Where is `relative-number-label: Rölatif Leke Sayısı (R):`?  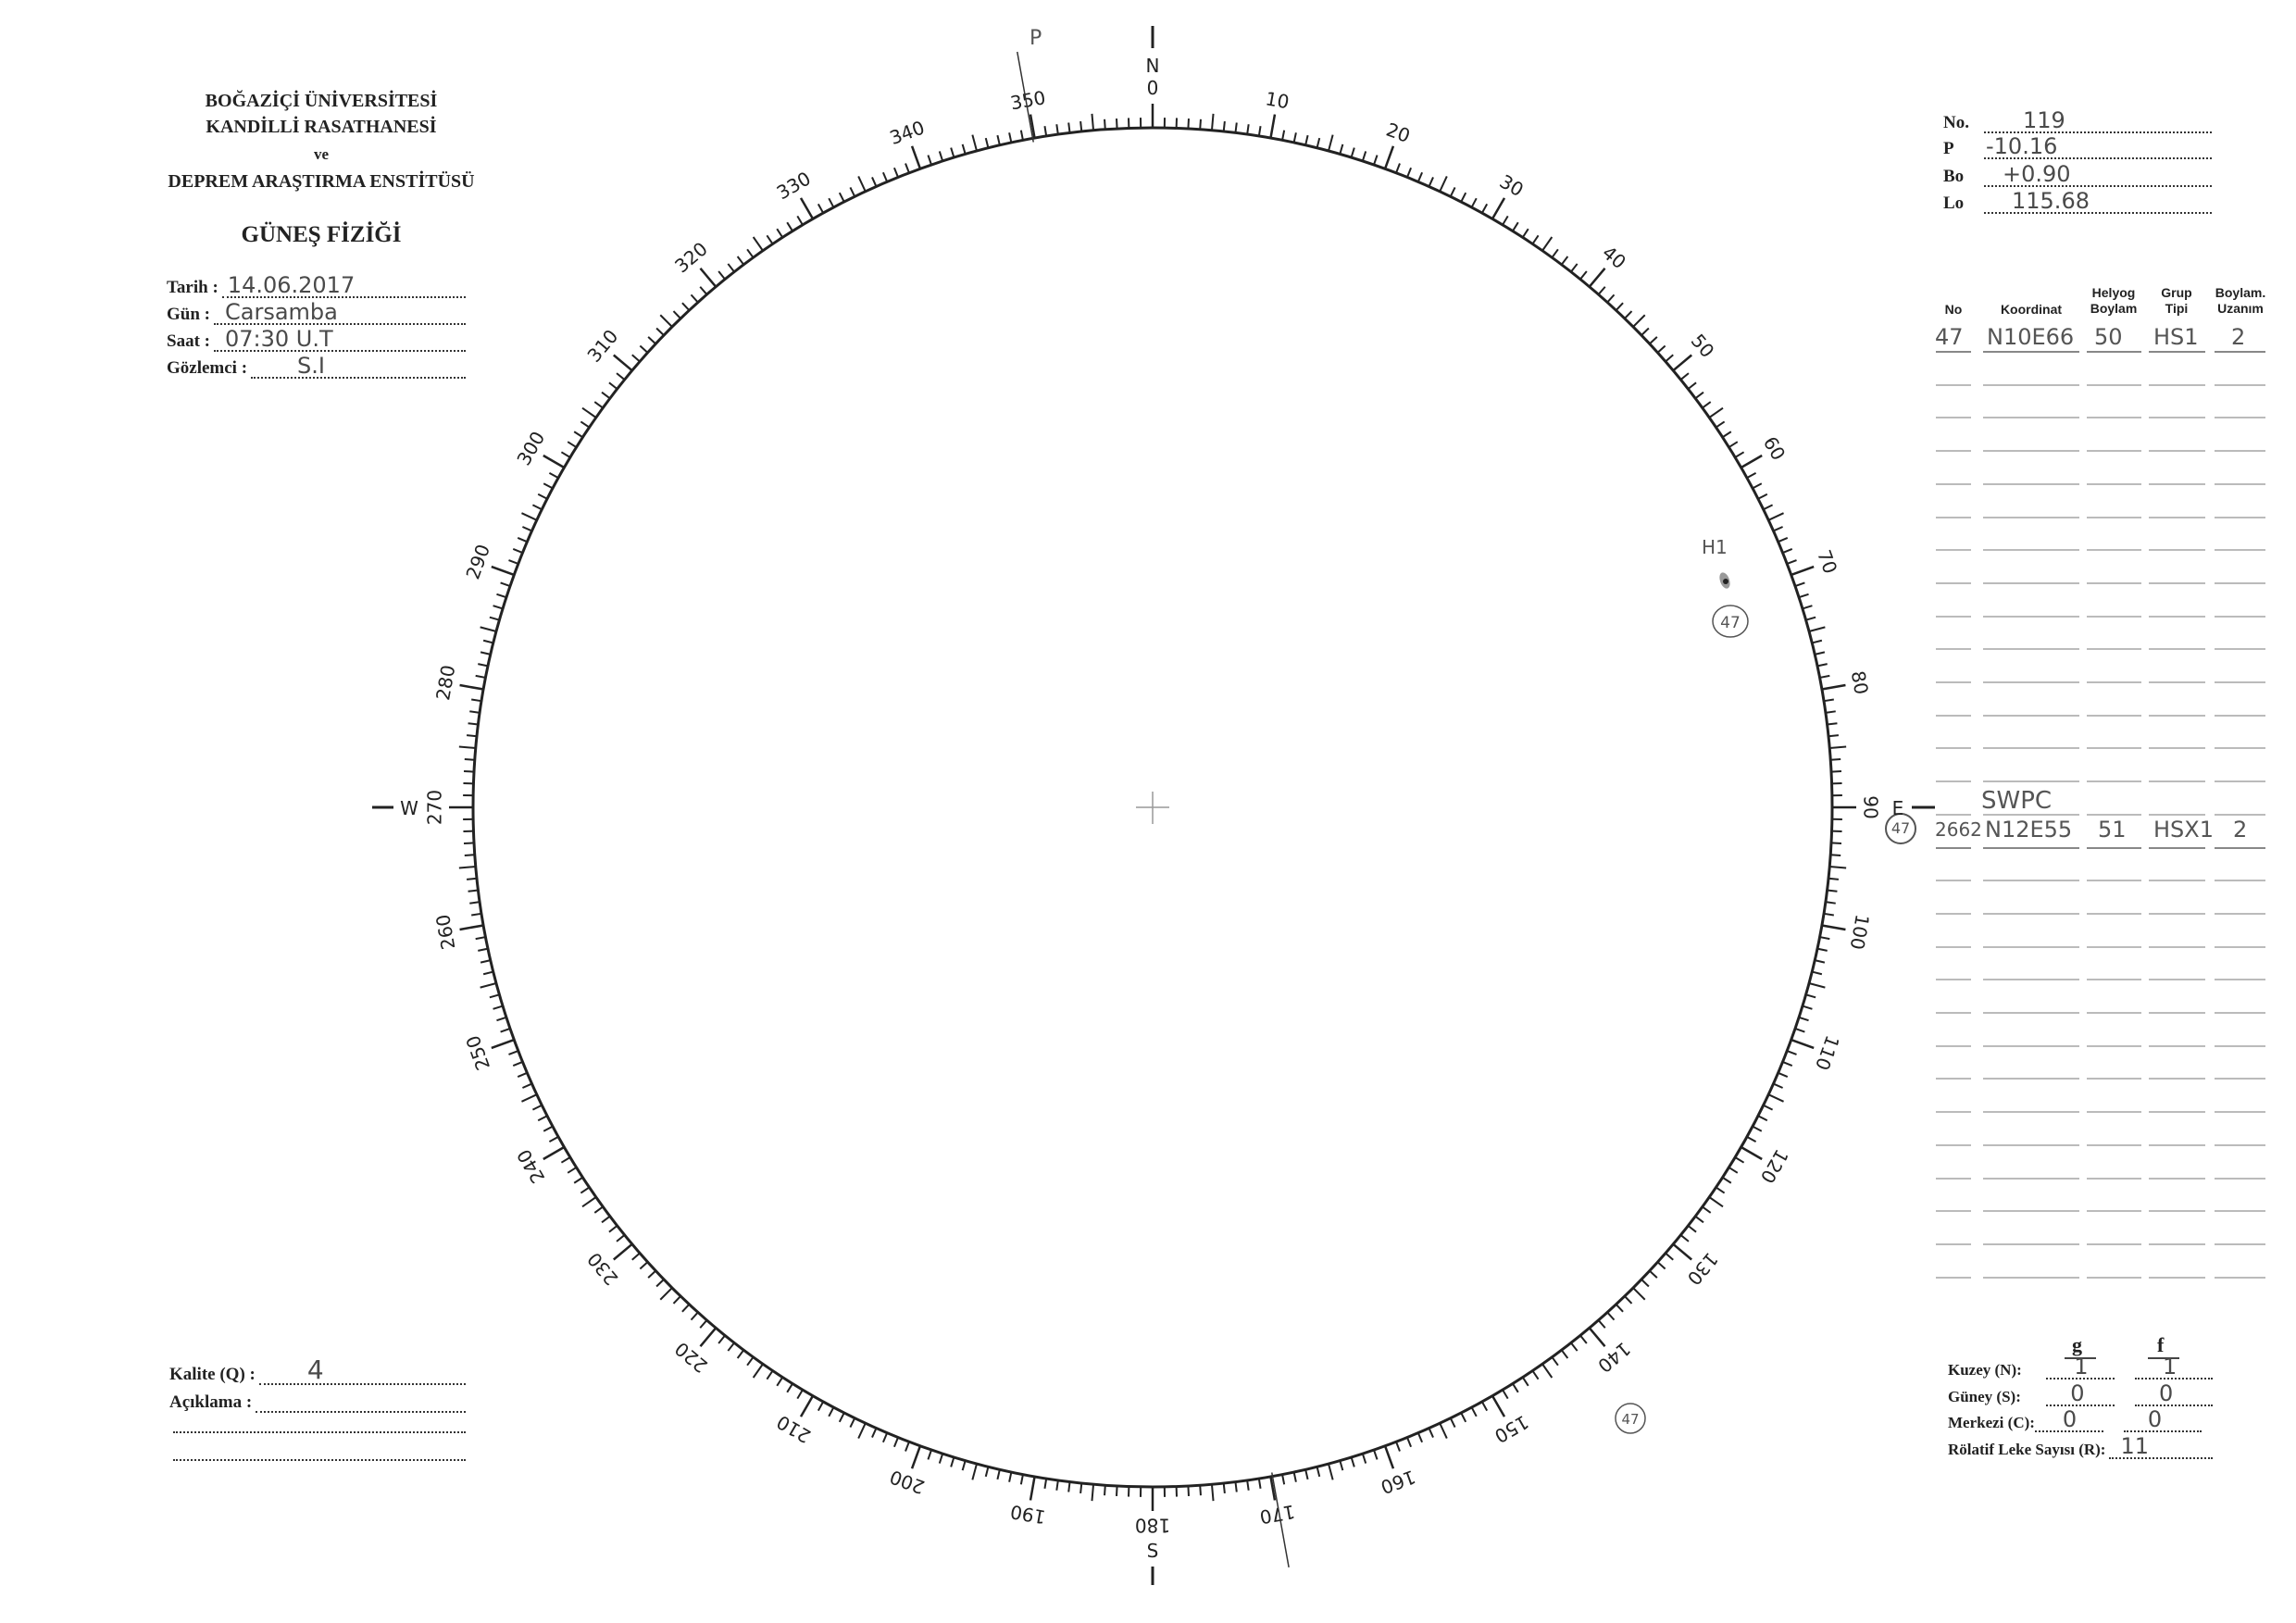
relative-number-label: Rölatif Leke Sayısı (R): is located at coordinates (2027, 1449).